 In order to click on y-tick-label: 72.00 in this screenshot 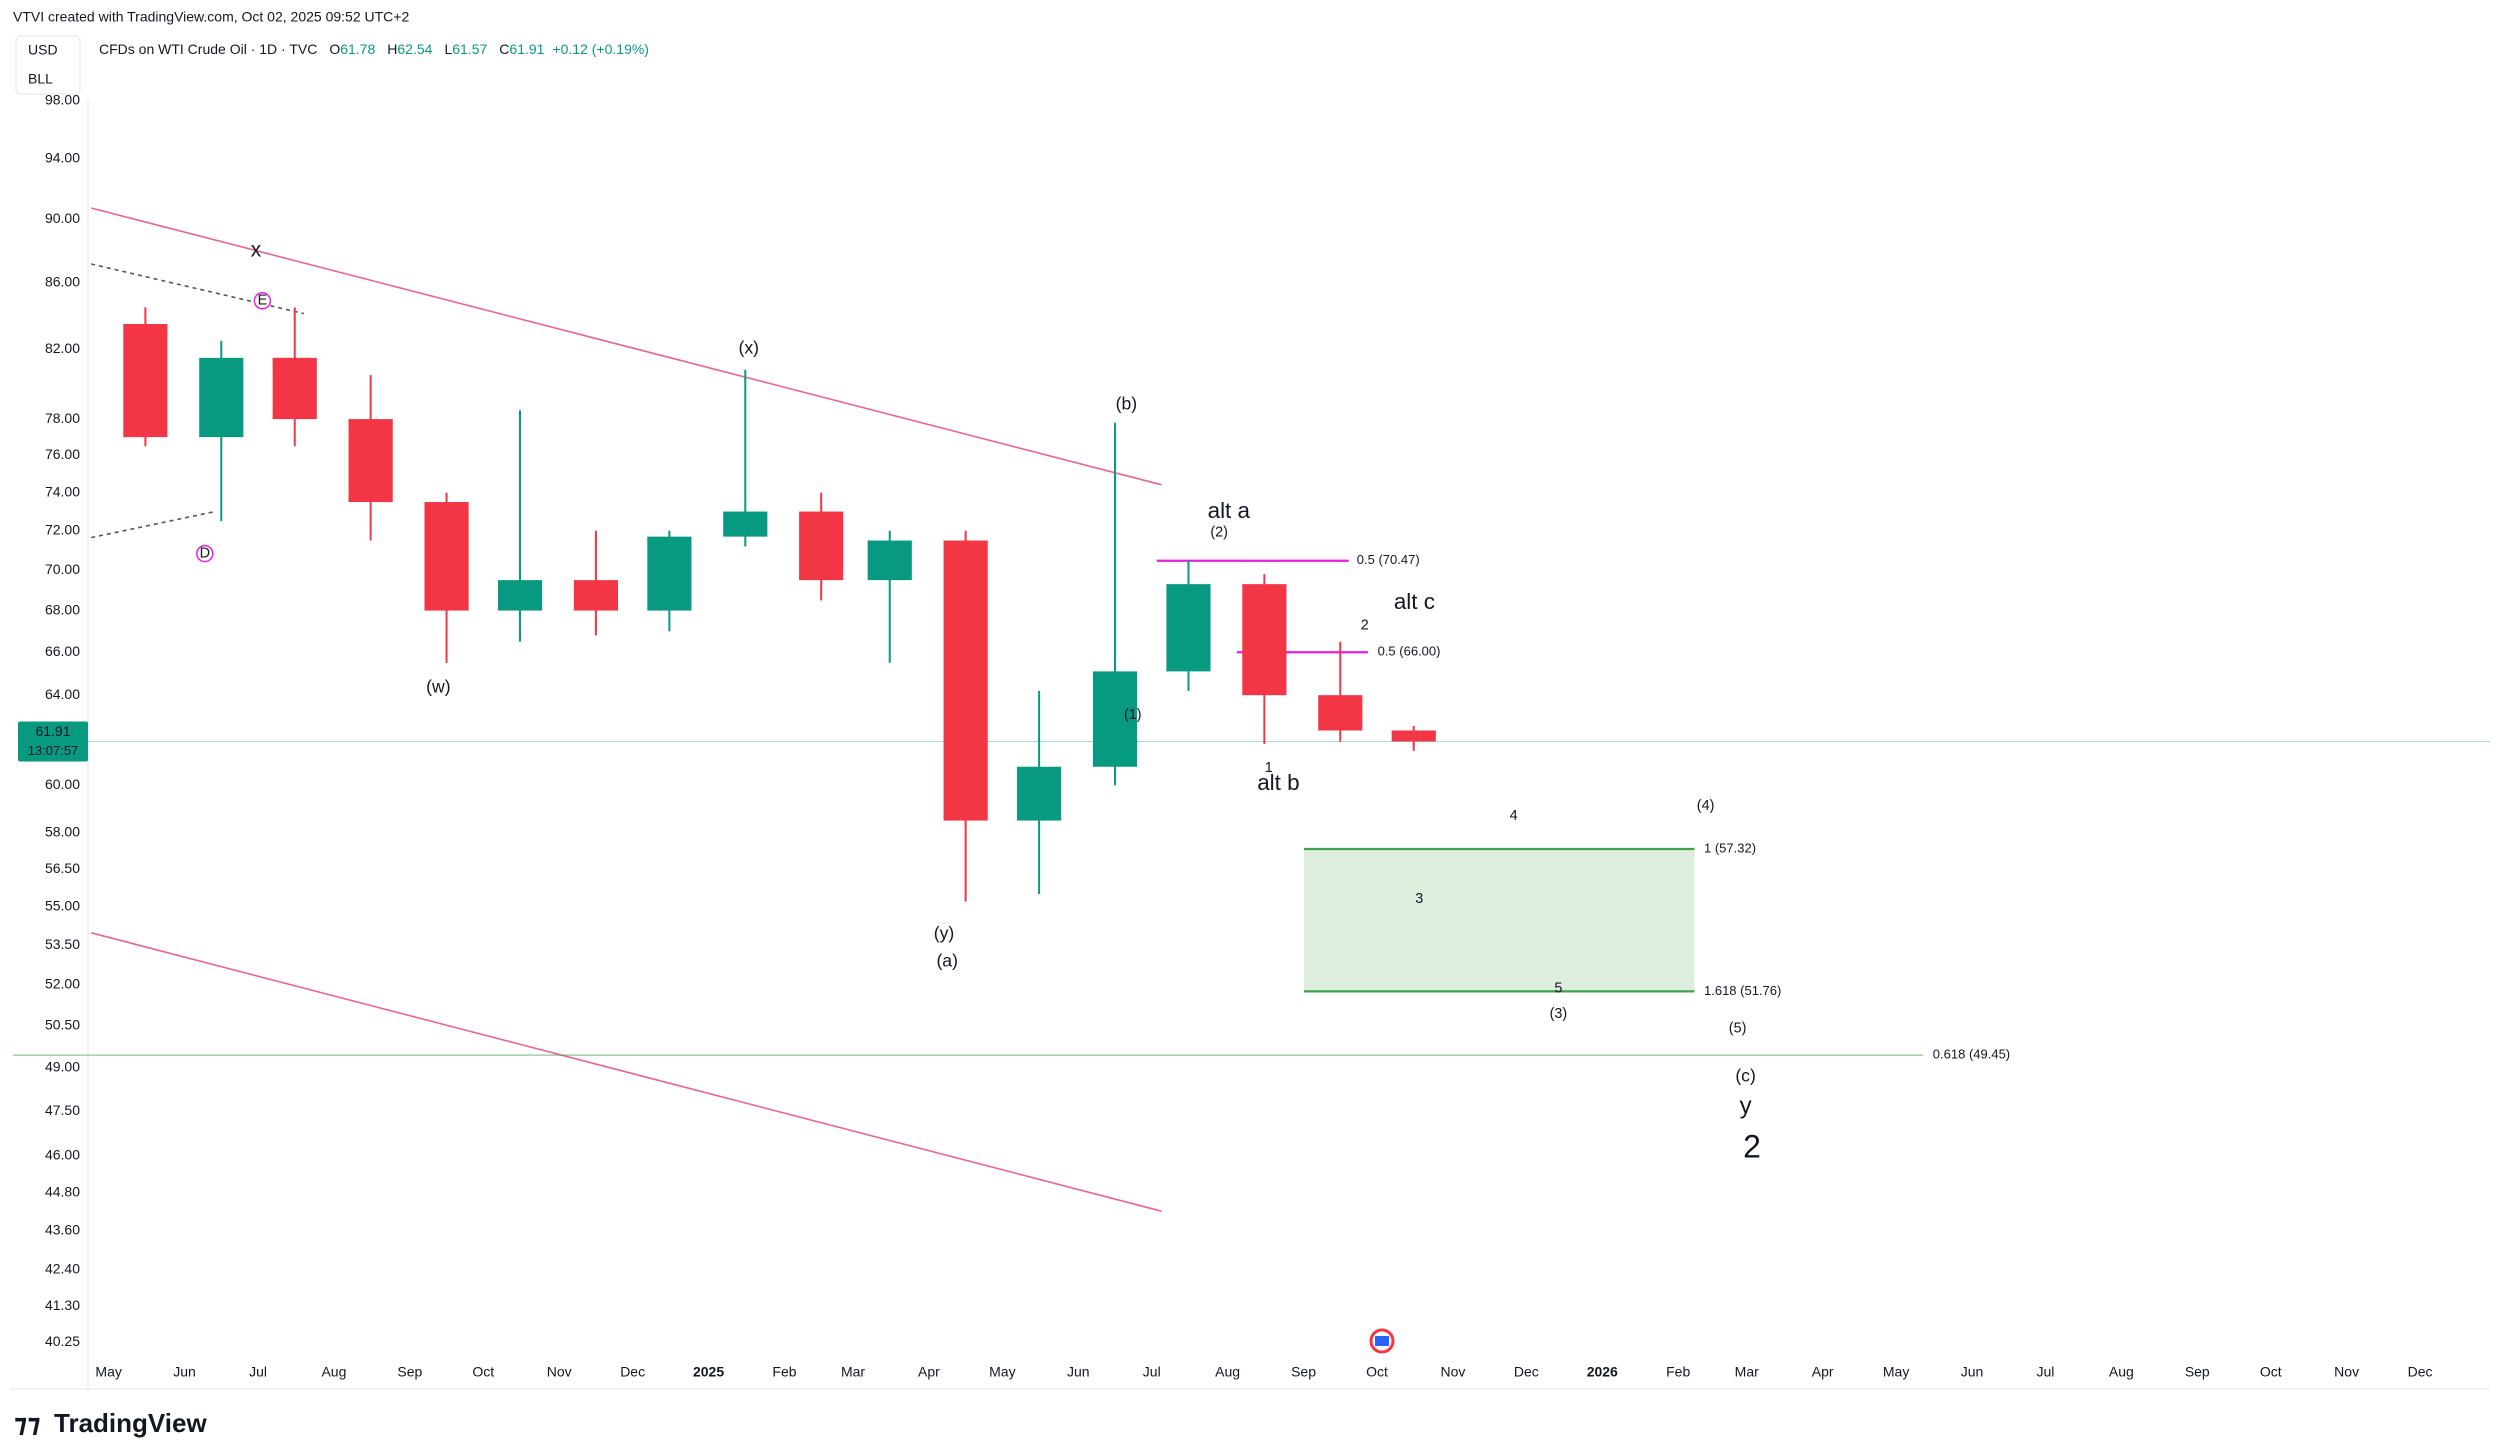, I will do `click(62, 530)`.